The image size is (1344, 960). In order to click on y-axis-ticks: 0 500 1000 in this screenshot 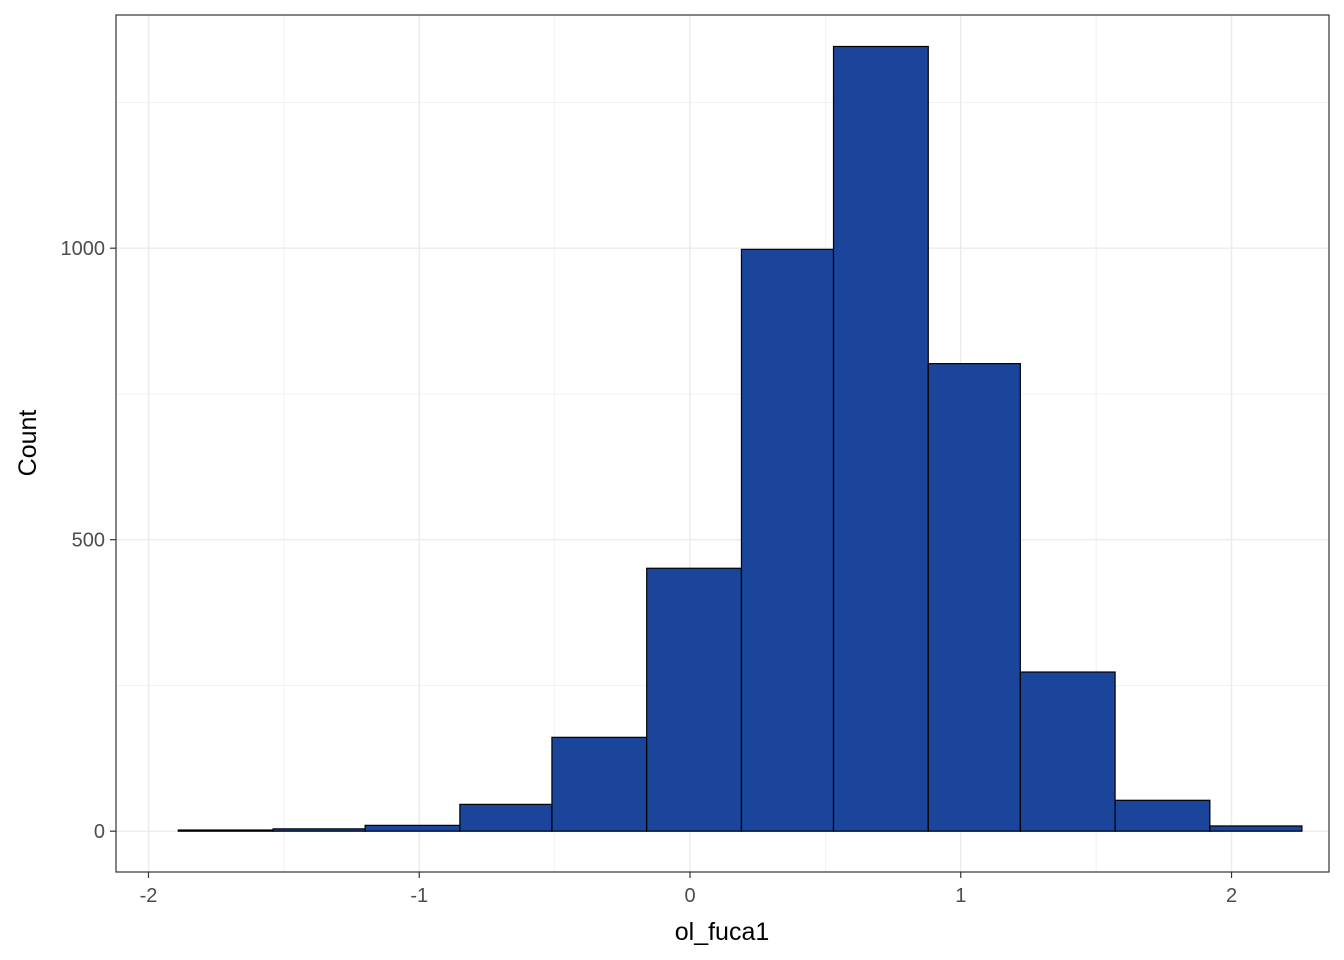, I will do `click(88, 540)`.